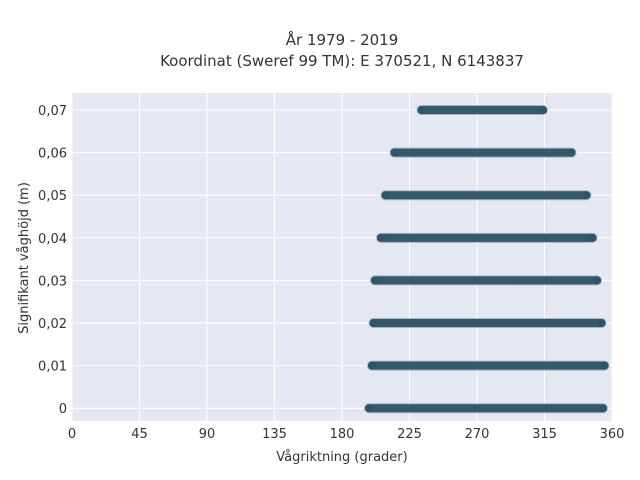  What do you see at coordinates (274, 434) in the screenshot?
I see `x-tick-label: 135` at bounding box center [274, 434].